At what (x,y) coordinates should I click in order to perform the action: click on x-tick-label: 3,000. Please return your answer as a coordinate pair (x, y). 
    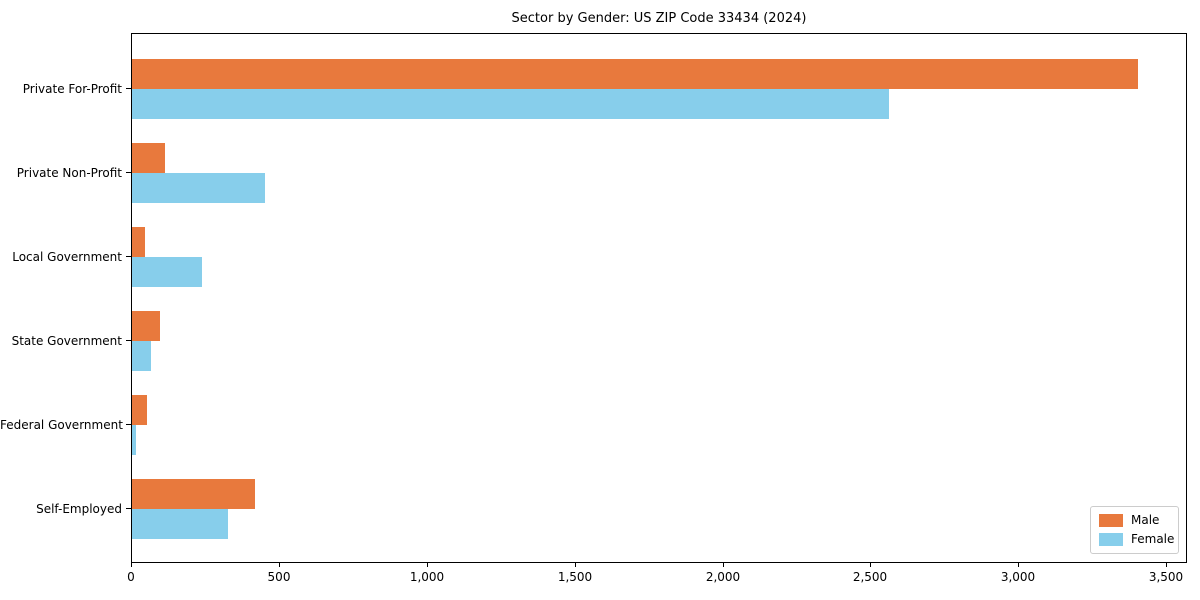
    Looking at the image, I should click on (1018, 577).